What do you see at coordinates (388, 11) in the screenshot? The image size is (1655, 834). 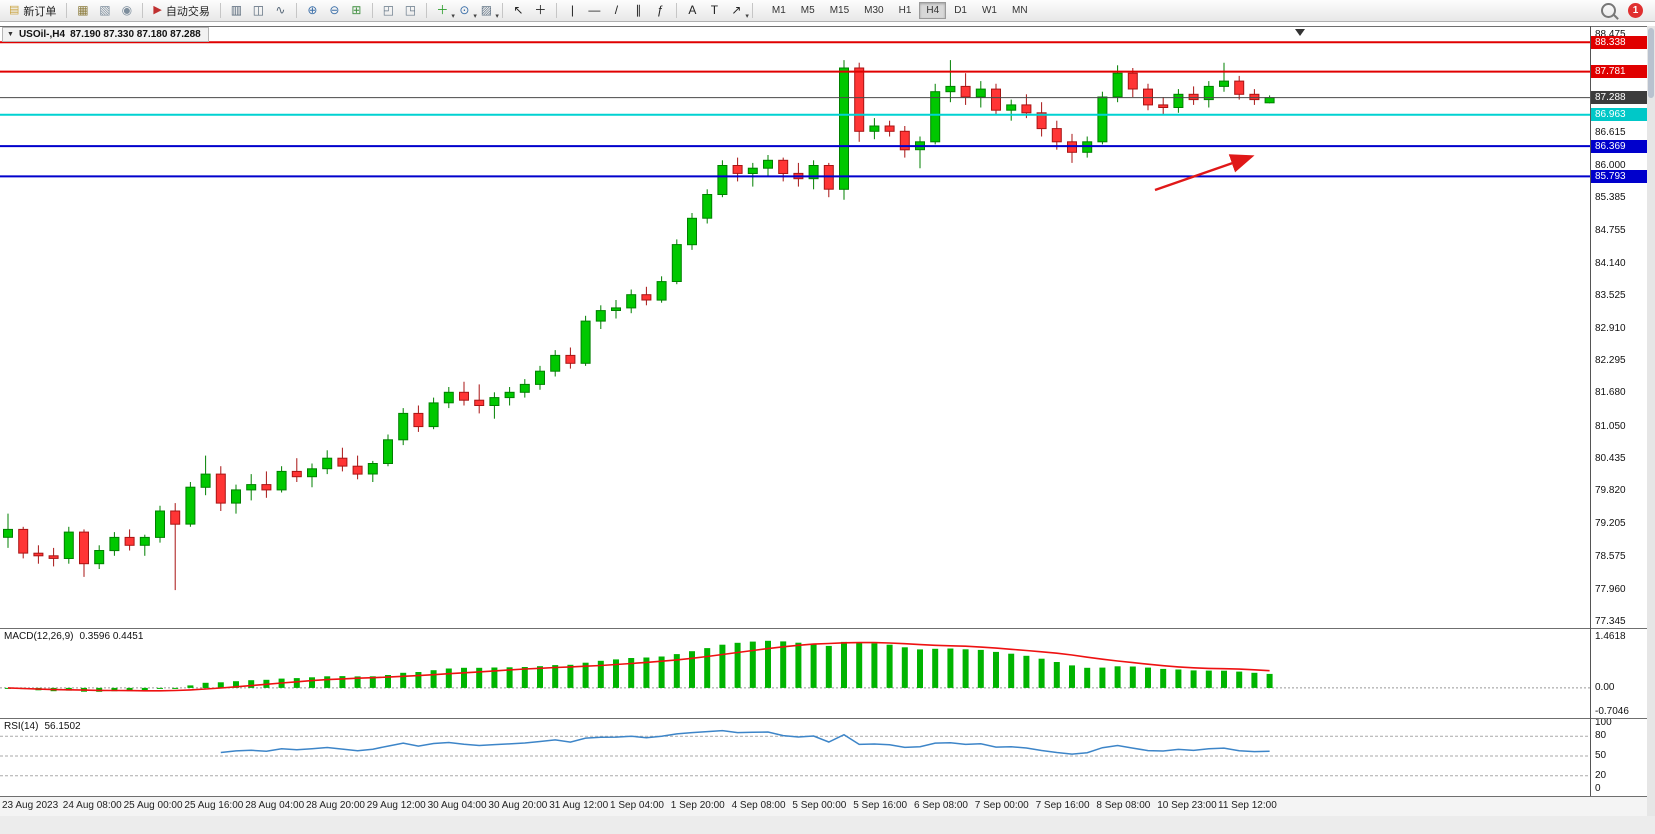 I see `cascade-windows-icon: ◰` at bounding box center [388, 11].